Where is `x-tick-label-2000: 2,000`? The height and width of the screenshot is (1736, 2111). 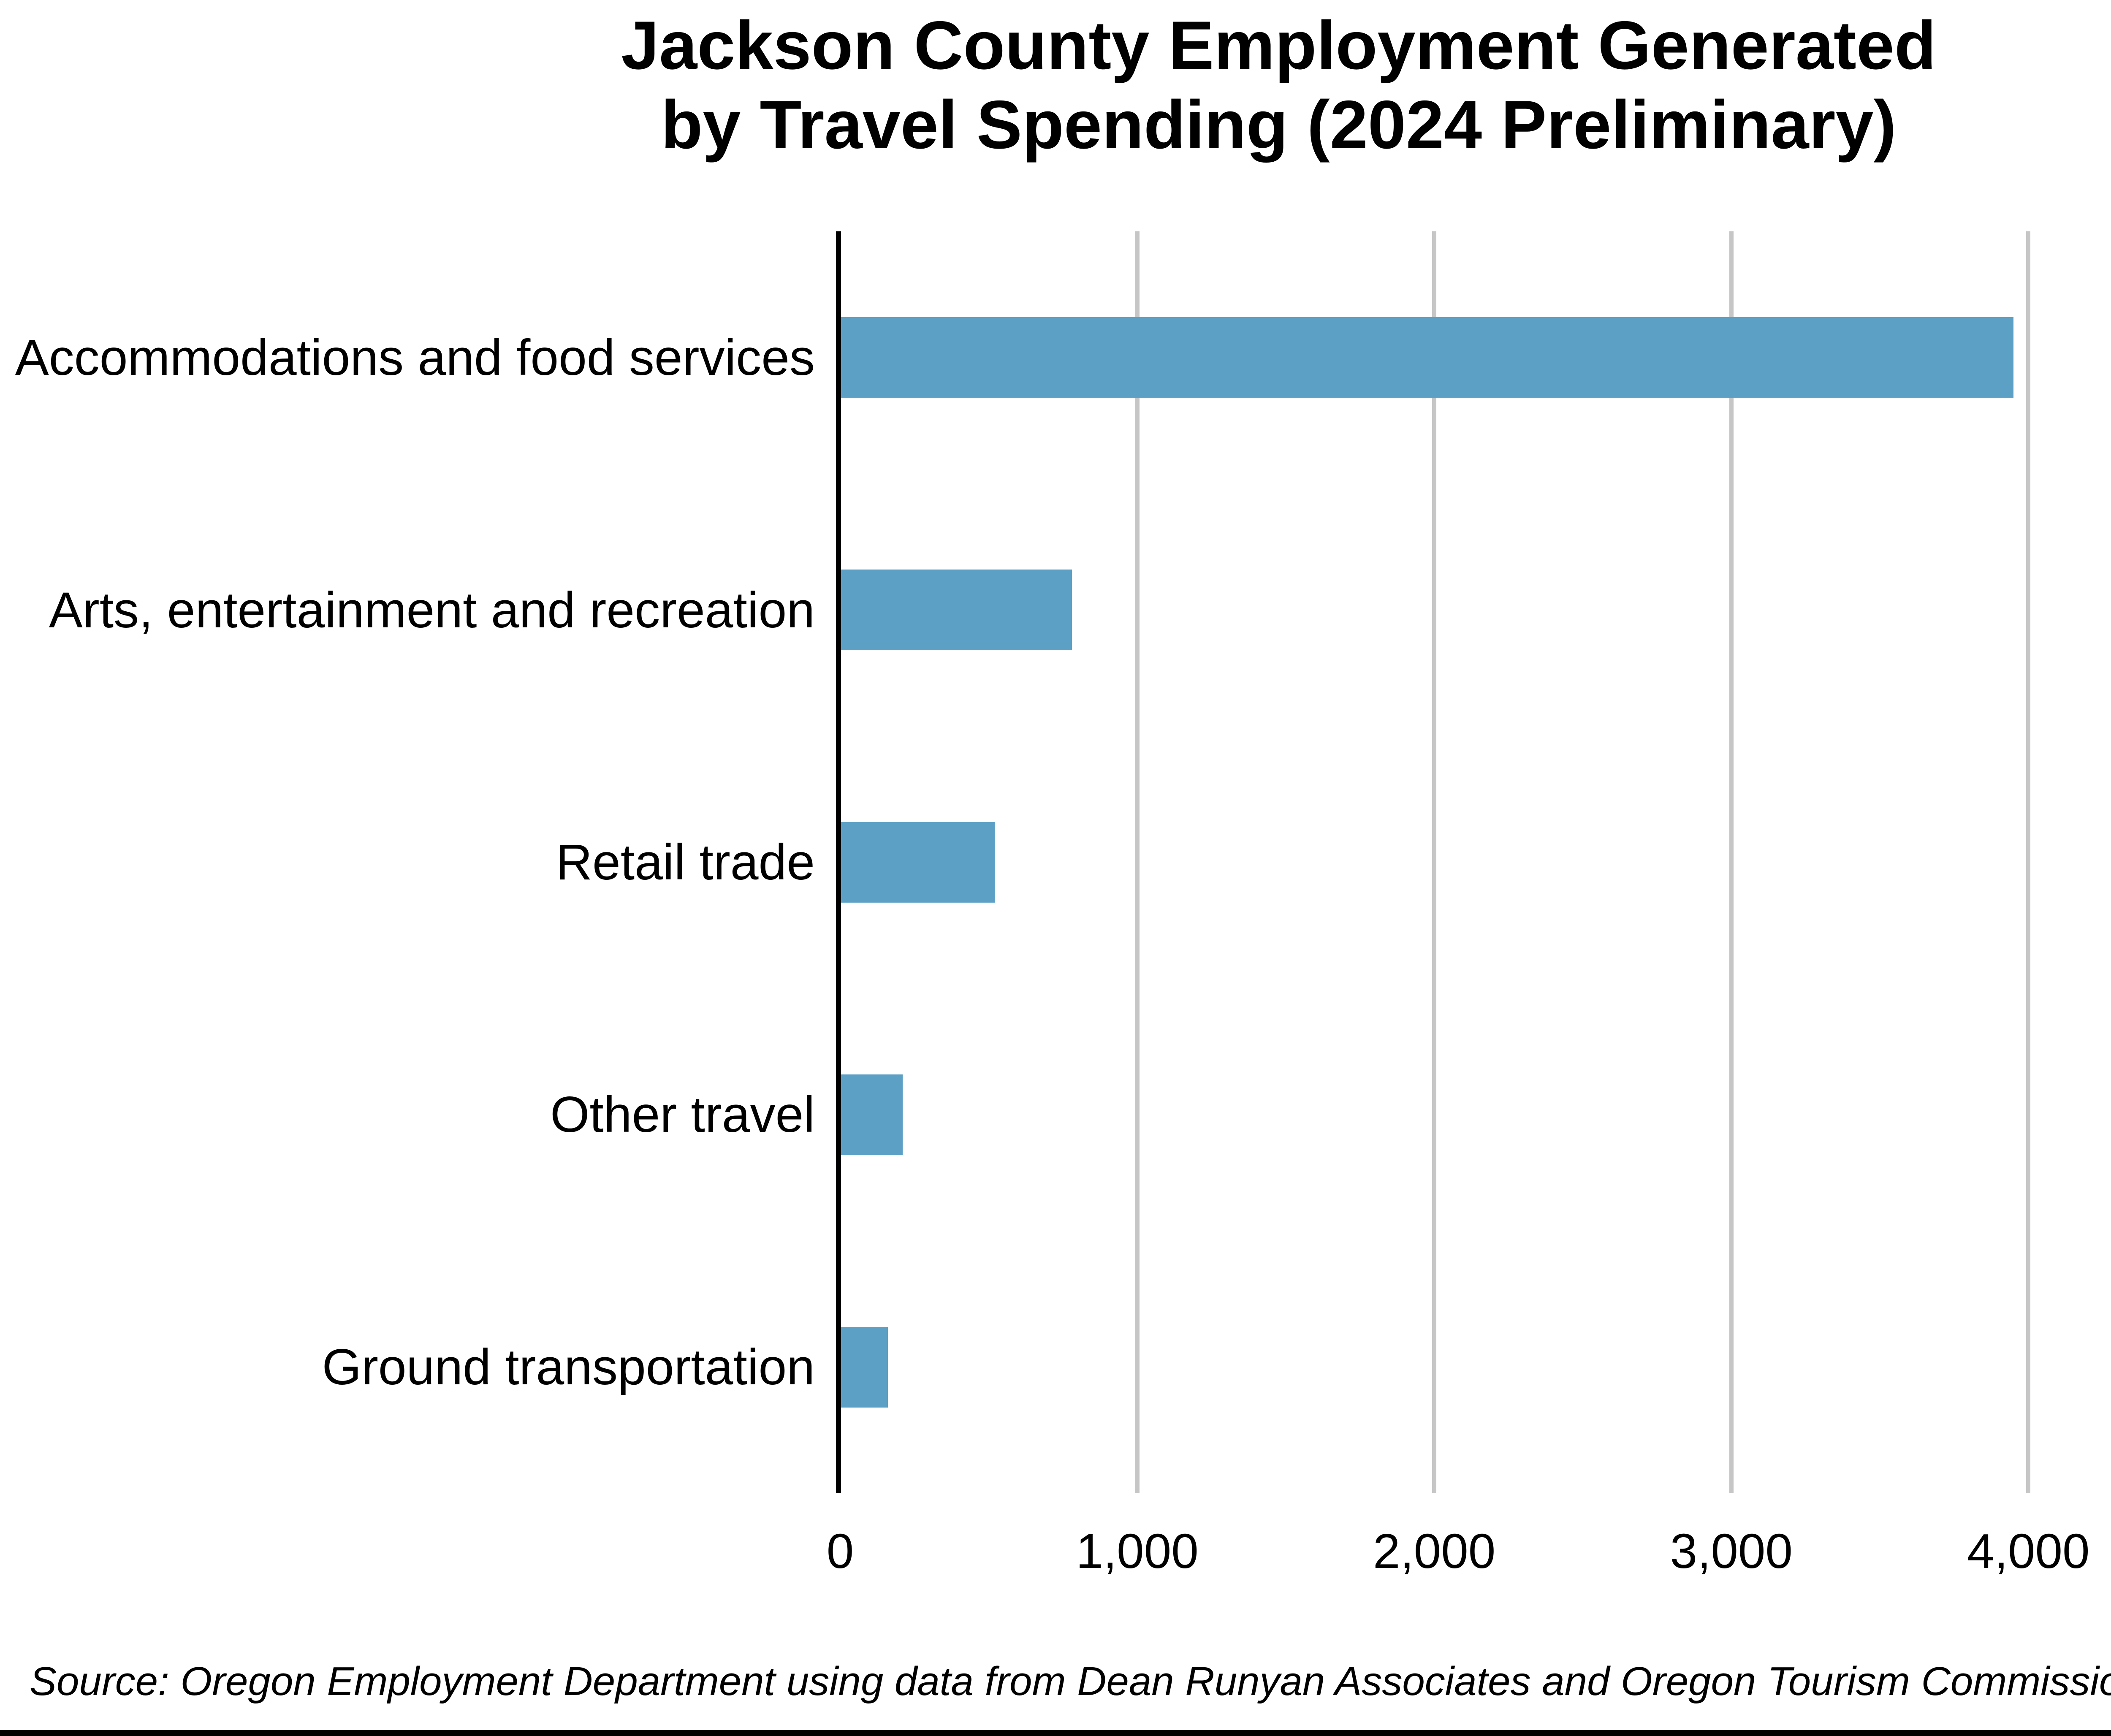
x-tick-label-2000: 2,000 is located at coordinates (1434, 1552).